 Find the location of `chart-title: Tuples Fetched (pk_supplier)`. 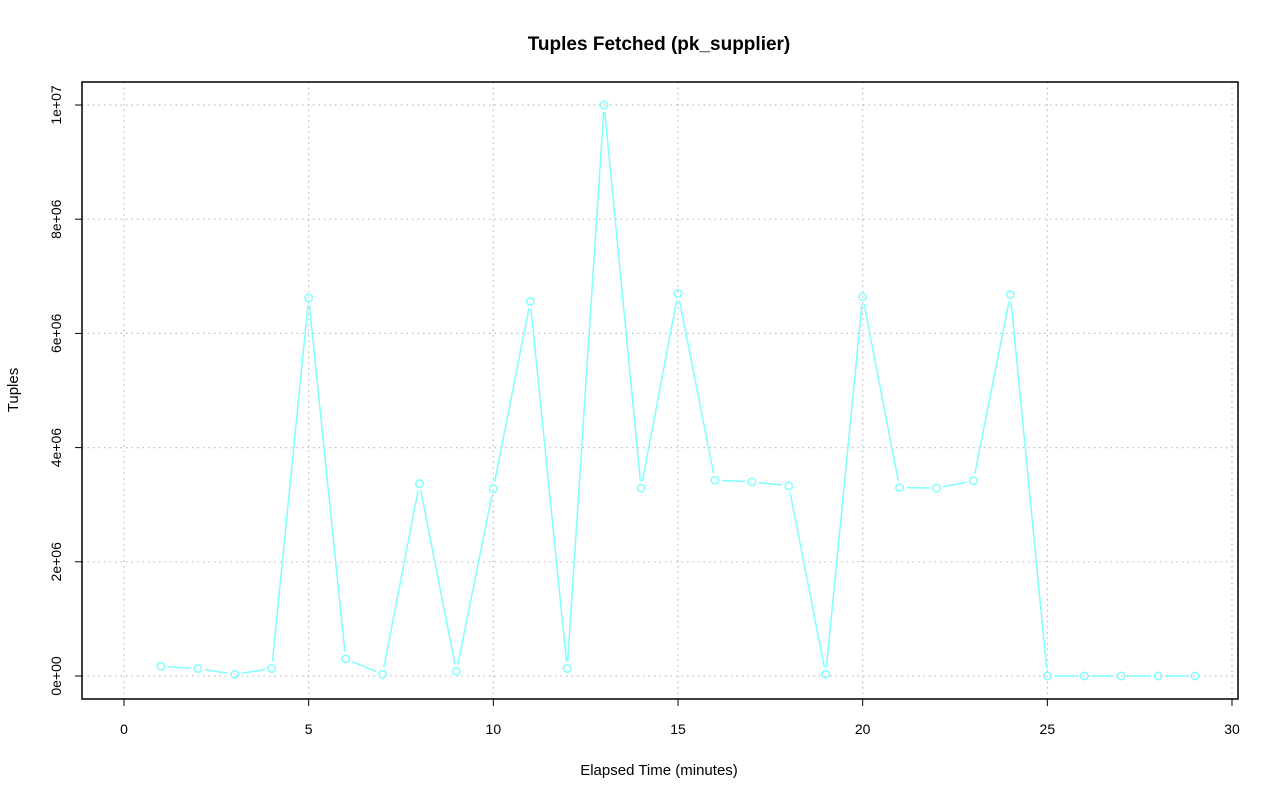

chart-title: Tuples Fetched (pk_supplier) is located at coordinates (659, 44).